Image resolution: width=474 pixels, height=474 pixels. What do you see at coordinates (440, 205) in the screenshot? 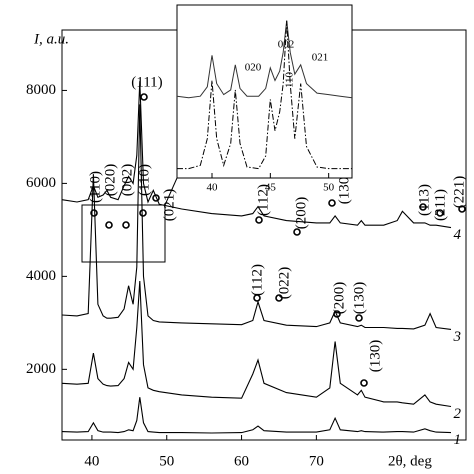
I see `peak-label: (211)` at bounding box center [440, 205].